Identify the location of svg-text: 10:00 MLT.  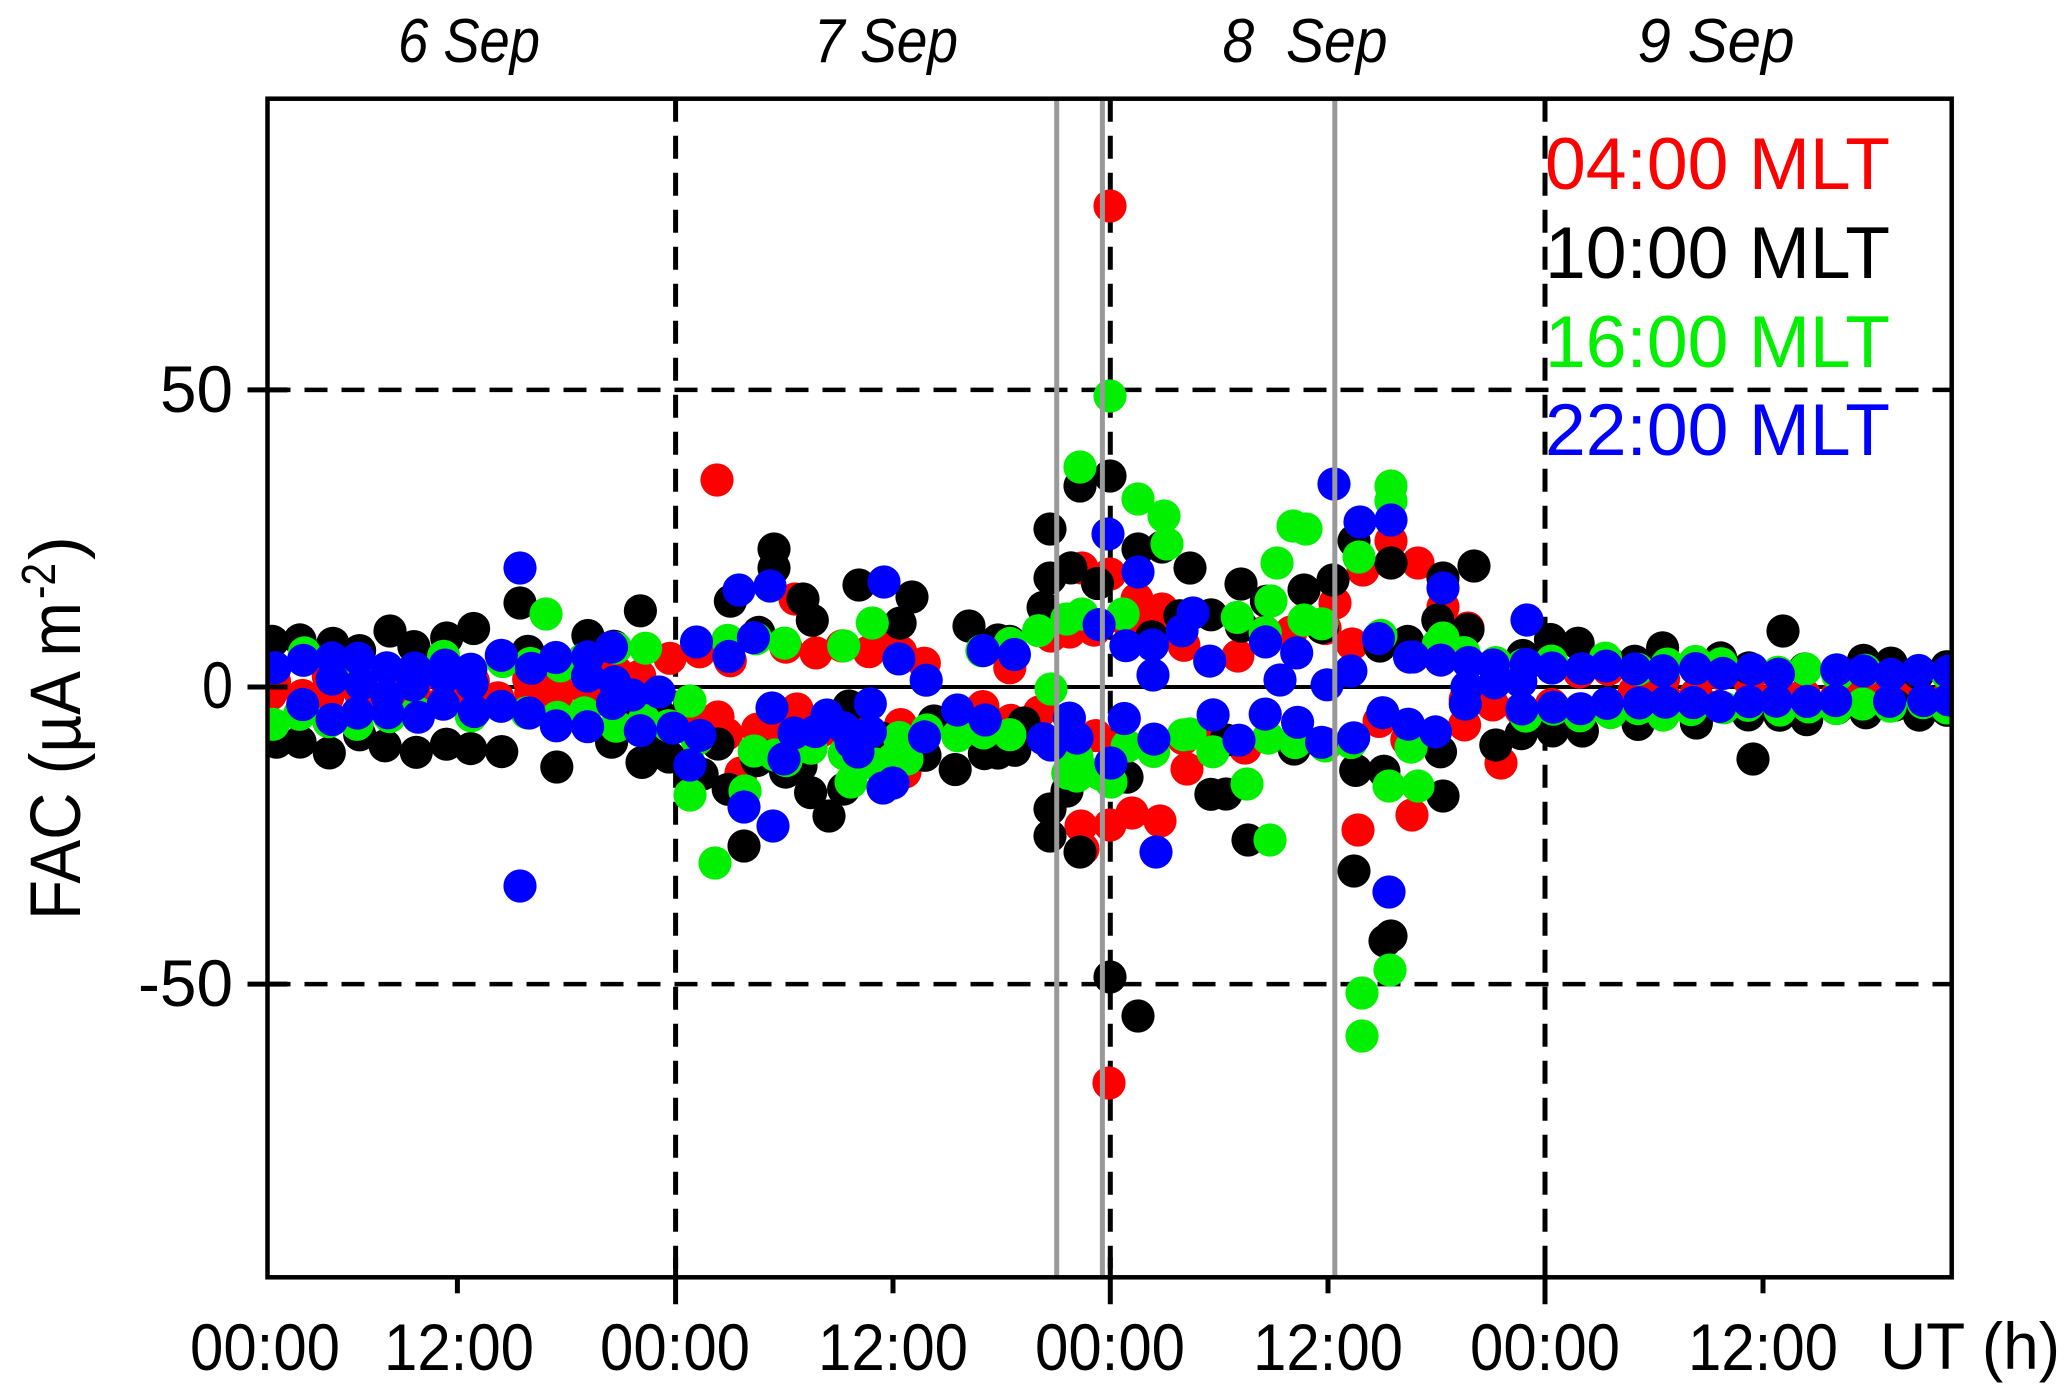
(1717, 253).